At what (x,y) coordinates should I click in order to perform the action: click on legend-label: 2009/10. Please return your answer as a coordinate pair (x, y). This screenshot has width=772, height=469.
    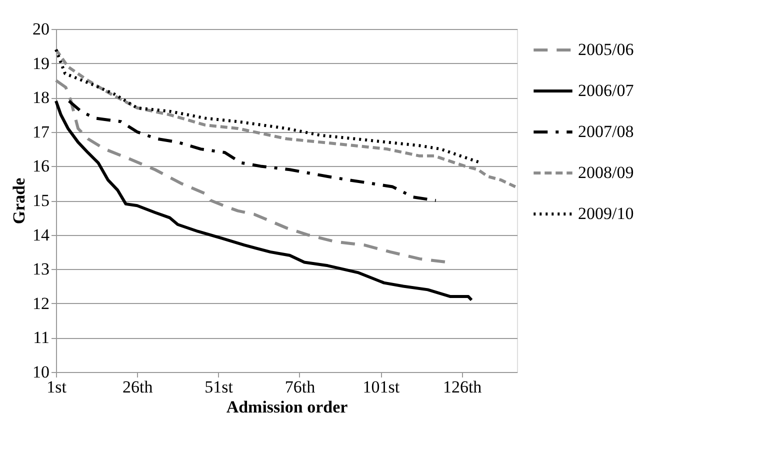
    Looking at the image, I should click on (606, 213).